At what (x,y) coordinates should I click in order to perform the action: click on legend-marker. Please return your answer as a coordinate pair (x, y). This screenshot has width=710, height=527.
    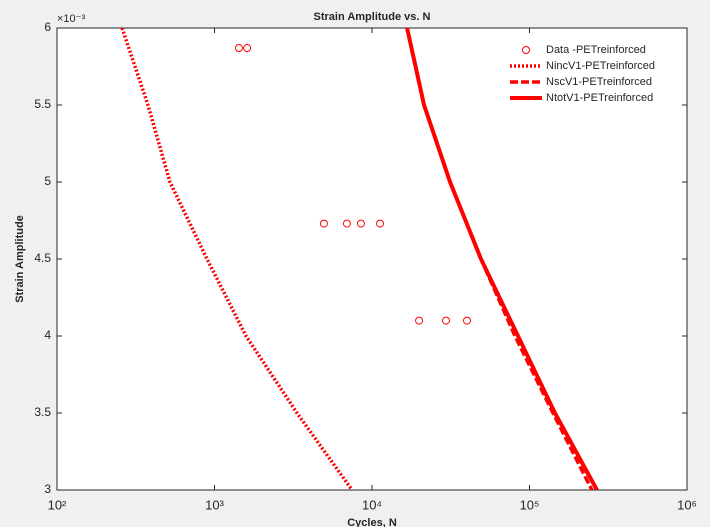
    Looking at the image, I should click on (526, 50).